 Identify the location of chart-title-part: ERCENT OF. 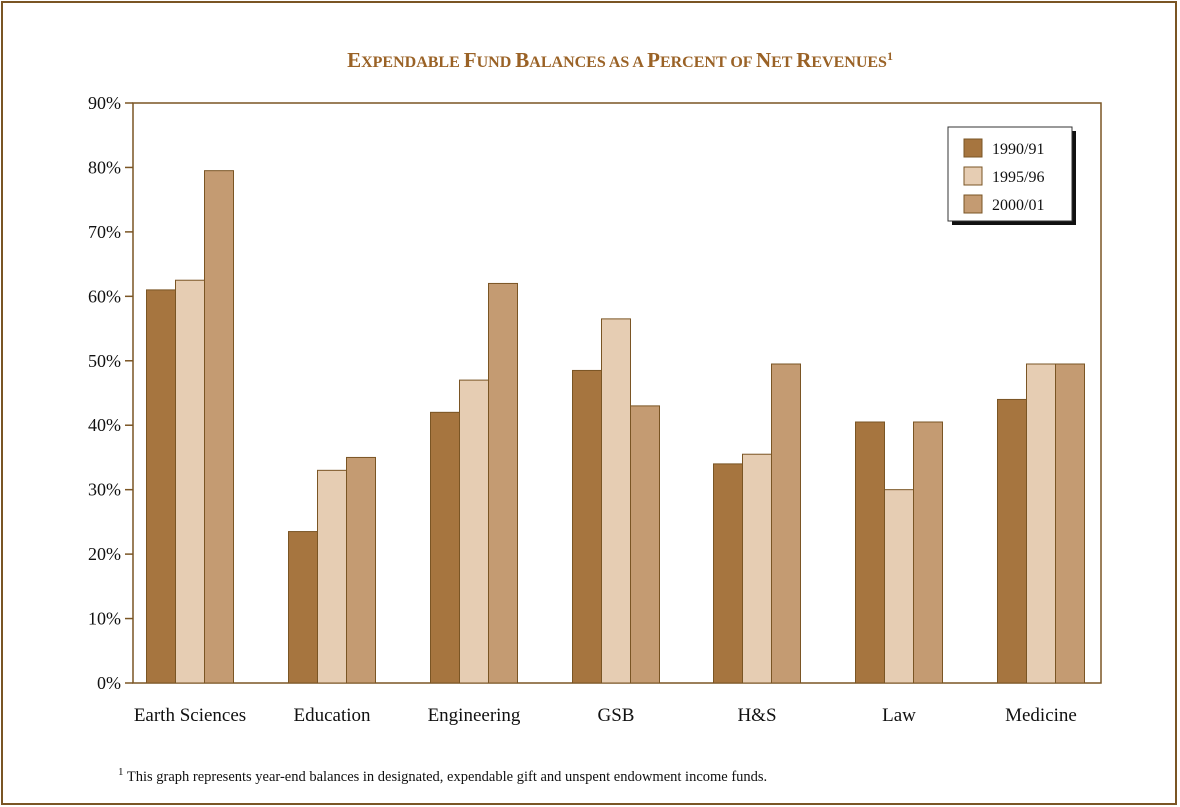
(708, 62).